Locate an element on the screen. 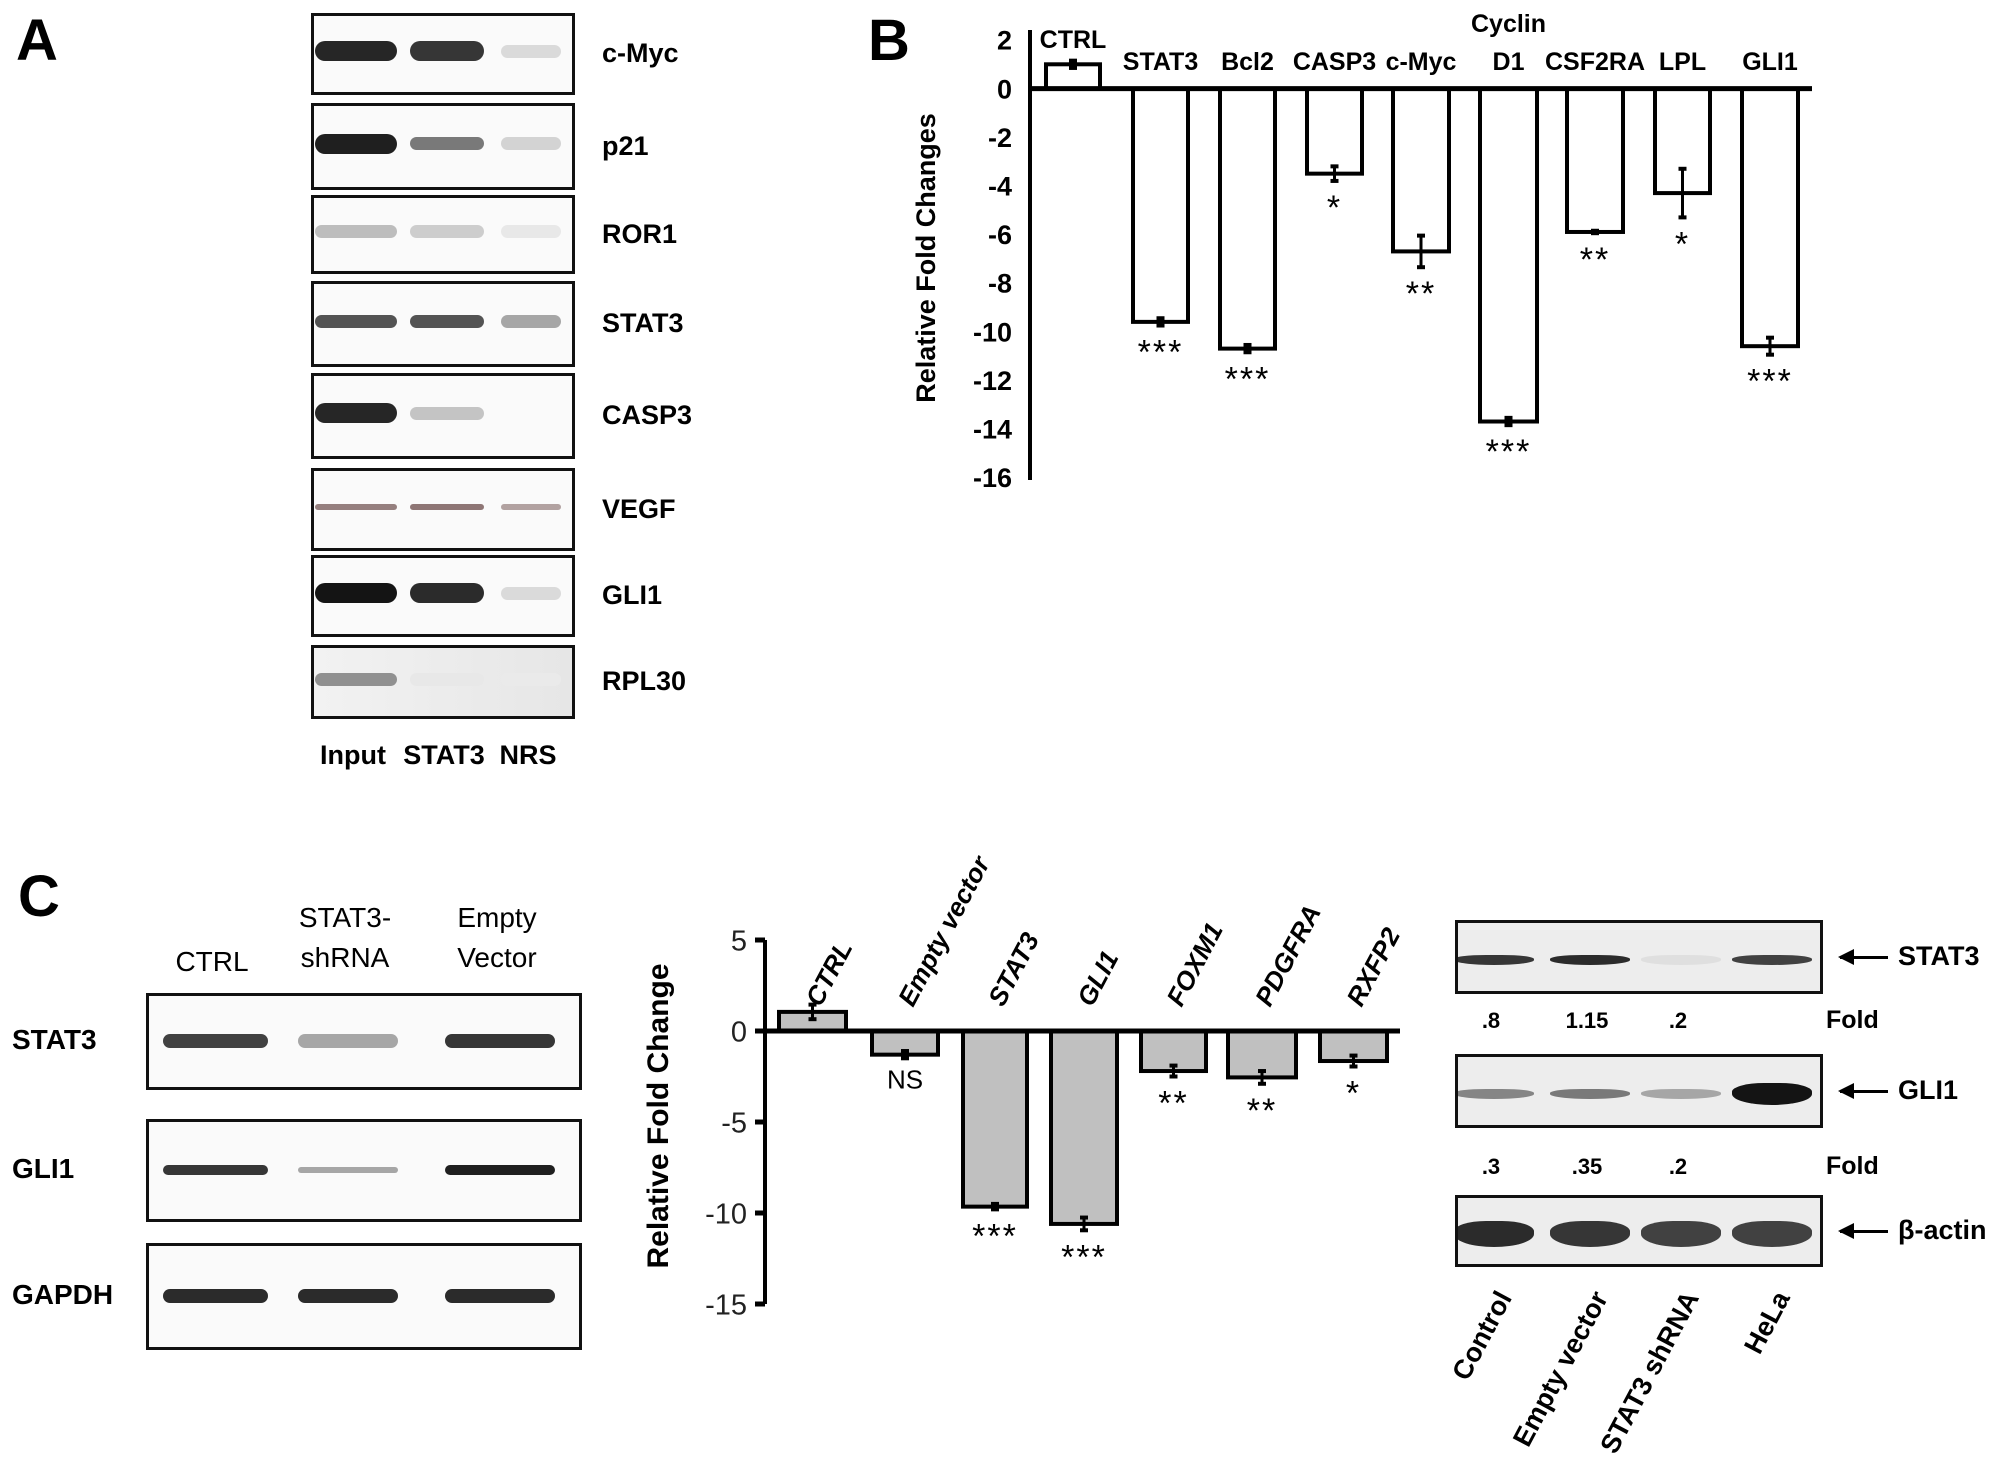 The height and width of the screenshot is (1459, 2000). blot-c-gli1 is located at coordinates (364, 1170).